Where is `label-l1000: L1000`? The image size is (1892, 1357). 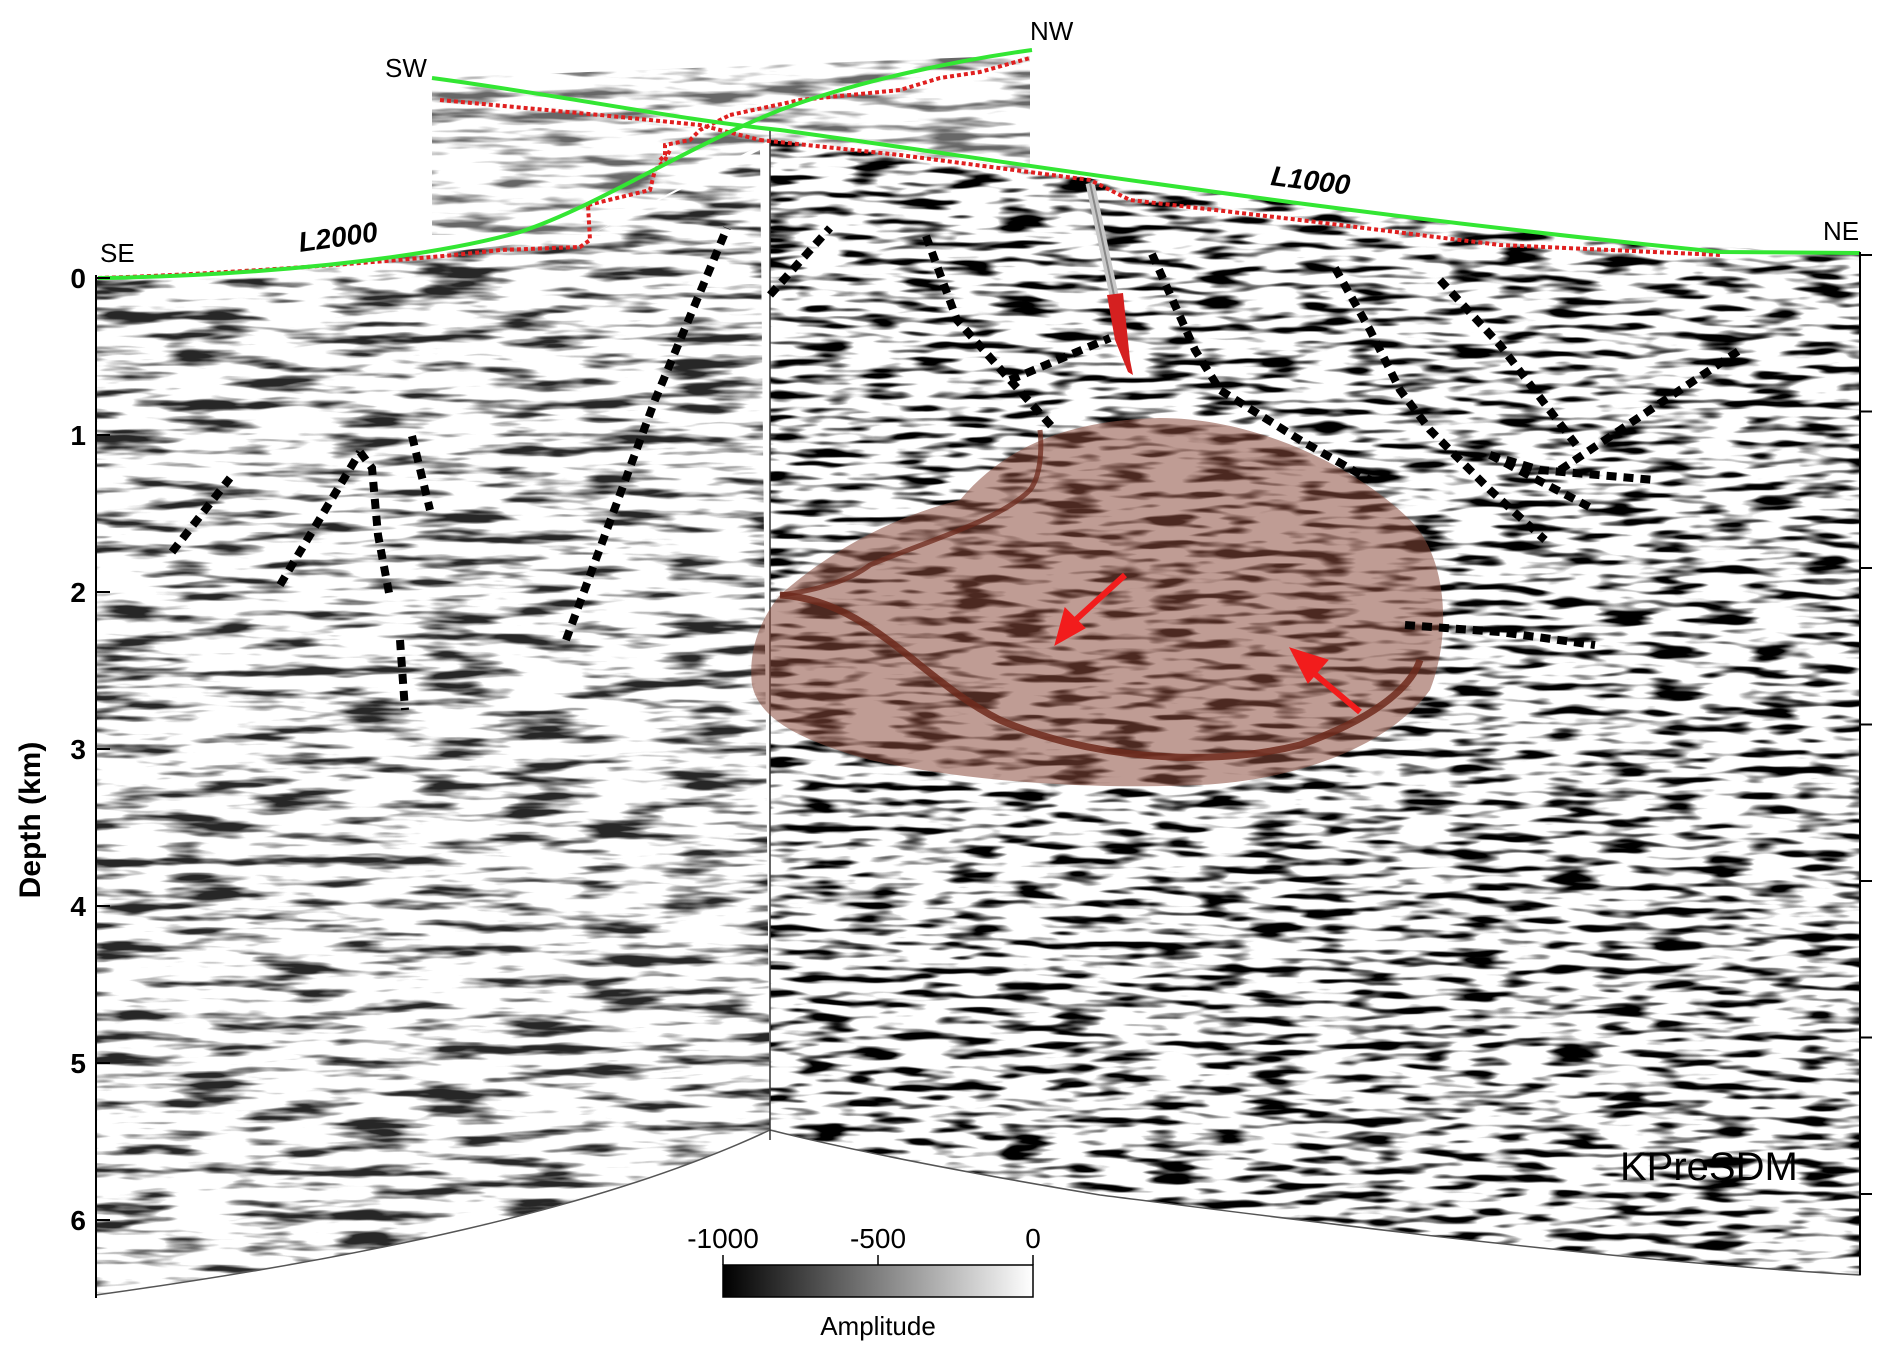 label-l1000: L1000 is located at coordinates (1310, 180).